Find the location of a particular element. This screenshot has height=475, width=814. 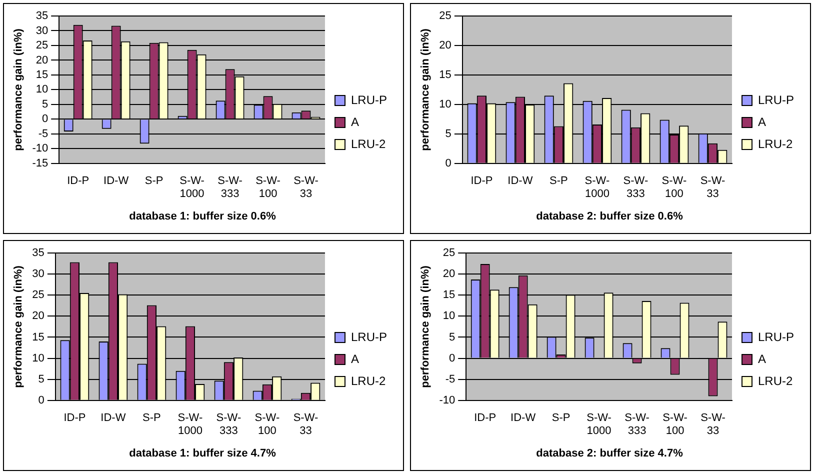

text: database 2: buffer size 4.7% is located at coordinates (610, 453).